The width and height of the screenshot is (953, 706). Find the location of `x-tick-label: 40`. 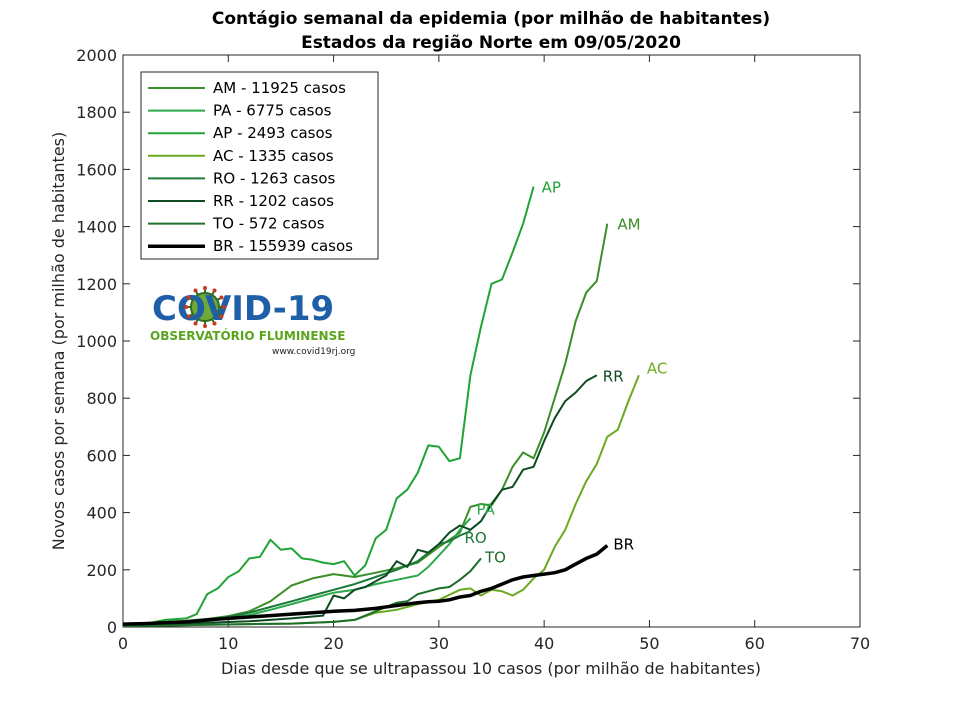

x-tick-label: 40 is located at coordinates (544, 643).